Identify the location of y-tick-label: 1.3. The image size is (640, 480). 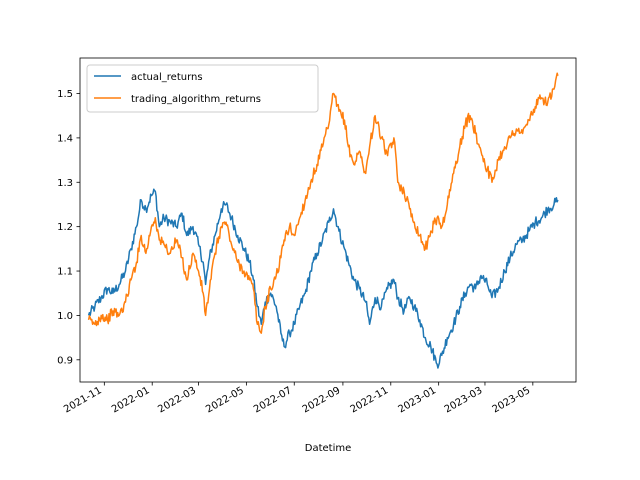
(65, 183).